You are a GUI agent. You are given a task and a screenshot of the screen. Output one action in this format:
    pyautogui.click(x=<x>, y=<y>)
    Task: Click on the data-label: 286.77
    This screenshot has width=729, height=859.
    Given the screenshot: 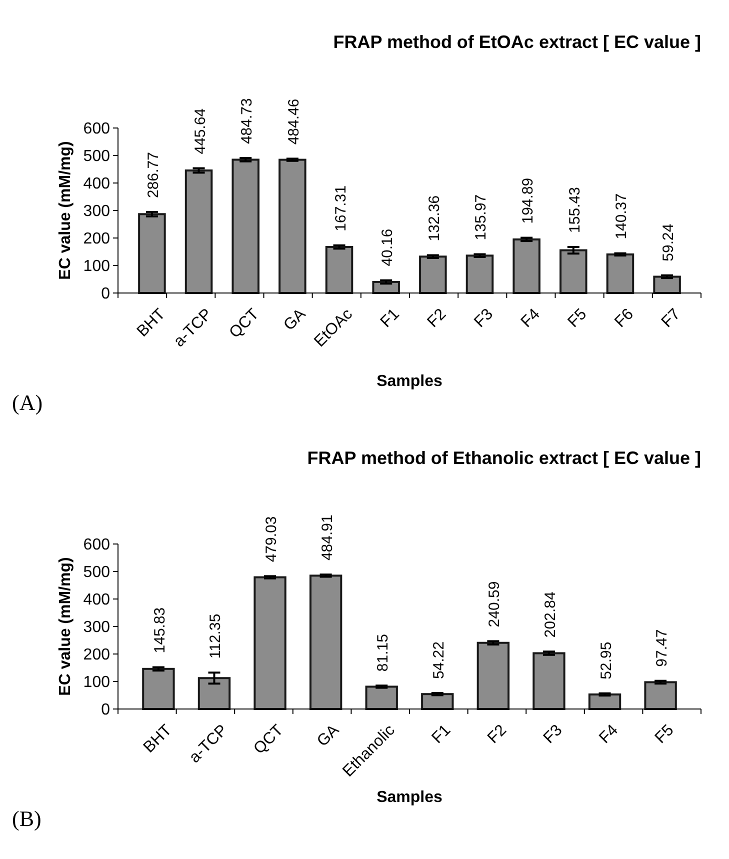 What is the action you would take?
    pyautogui.click(x=153, y=175)
    